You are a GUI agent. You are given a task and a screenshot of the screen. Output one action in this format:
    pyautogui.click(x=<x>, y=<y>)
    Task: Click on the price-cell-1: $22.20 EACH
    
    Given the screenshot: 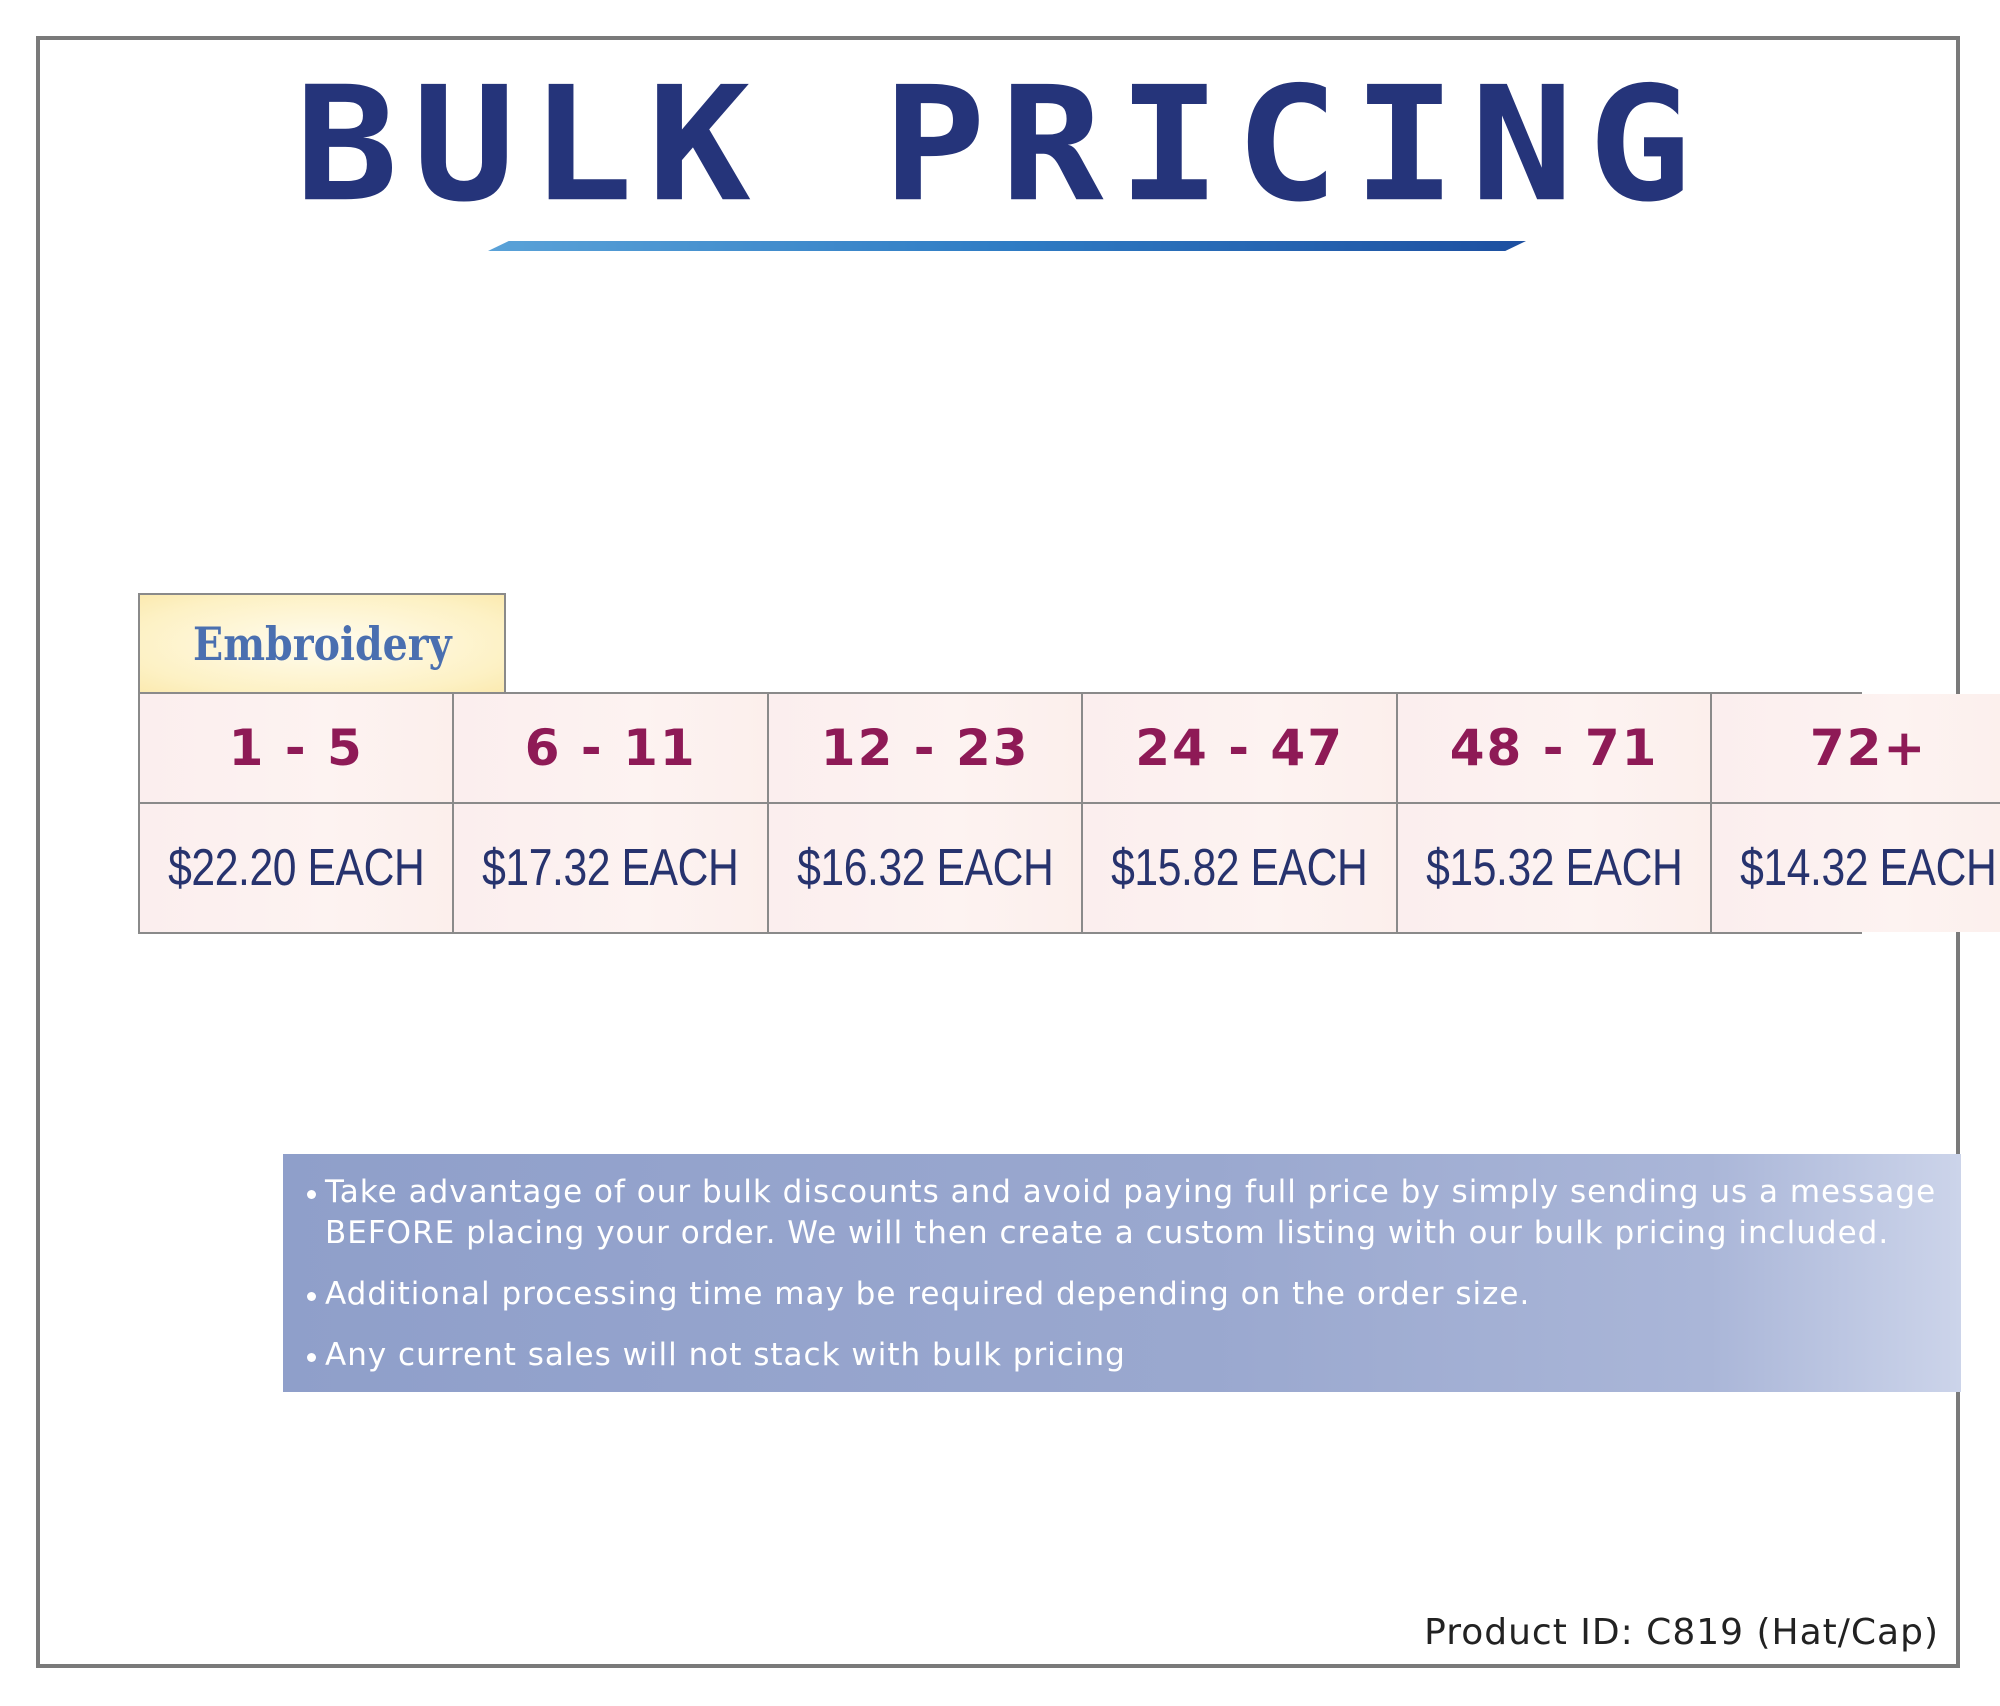 What is the action you would take?
    pyautogui.click(x=297, y=868)
    